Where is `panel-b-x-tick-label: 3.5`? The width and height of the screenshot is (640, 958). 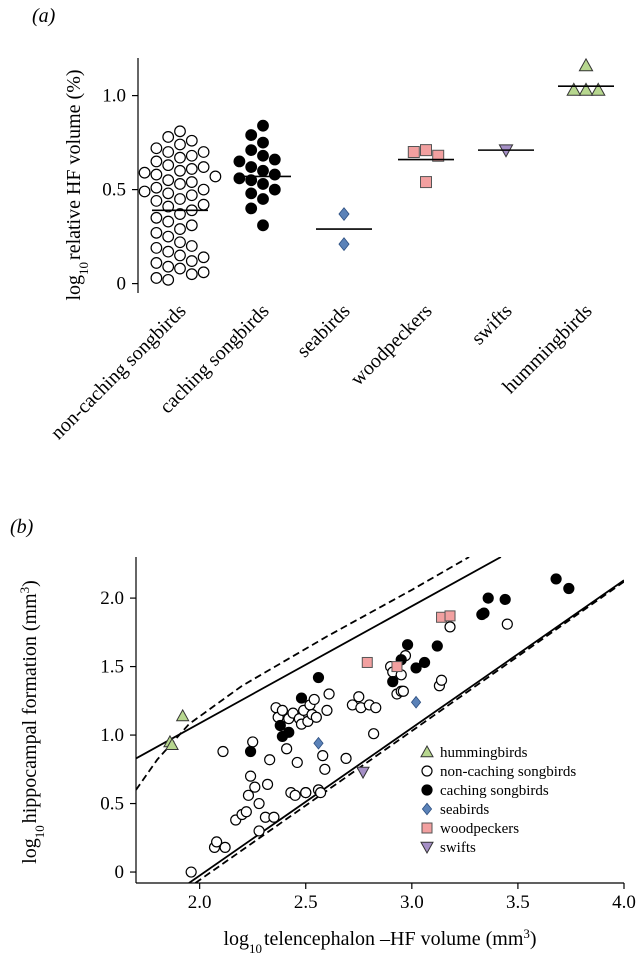 panel-b-x-tick-label: 3.5 is located at coordinates (518, 902).